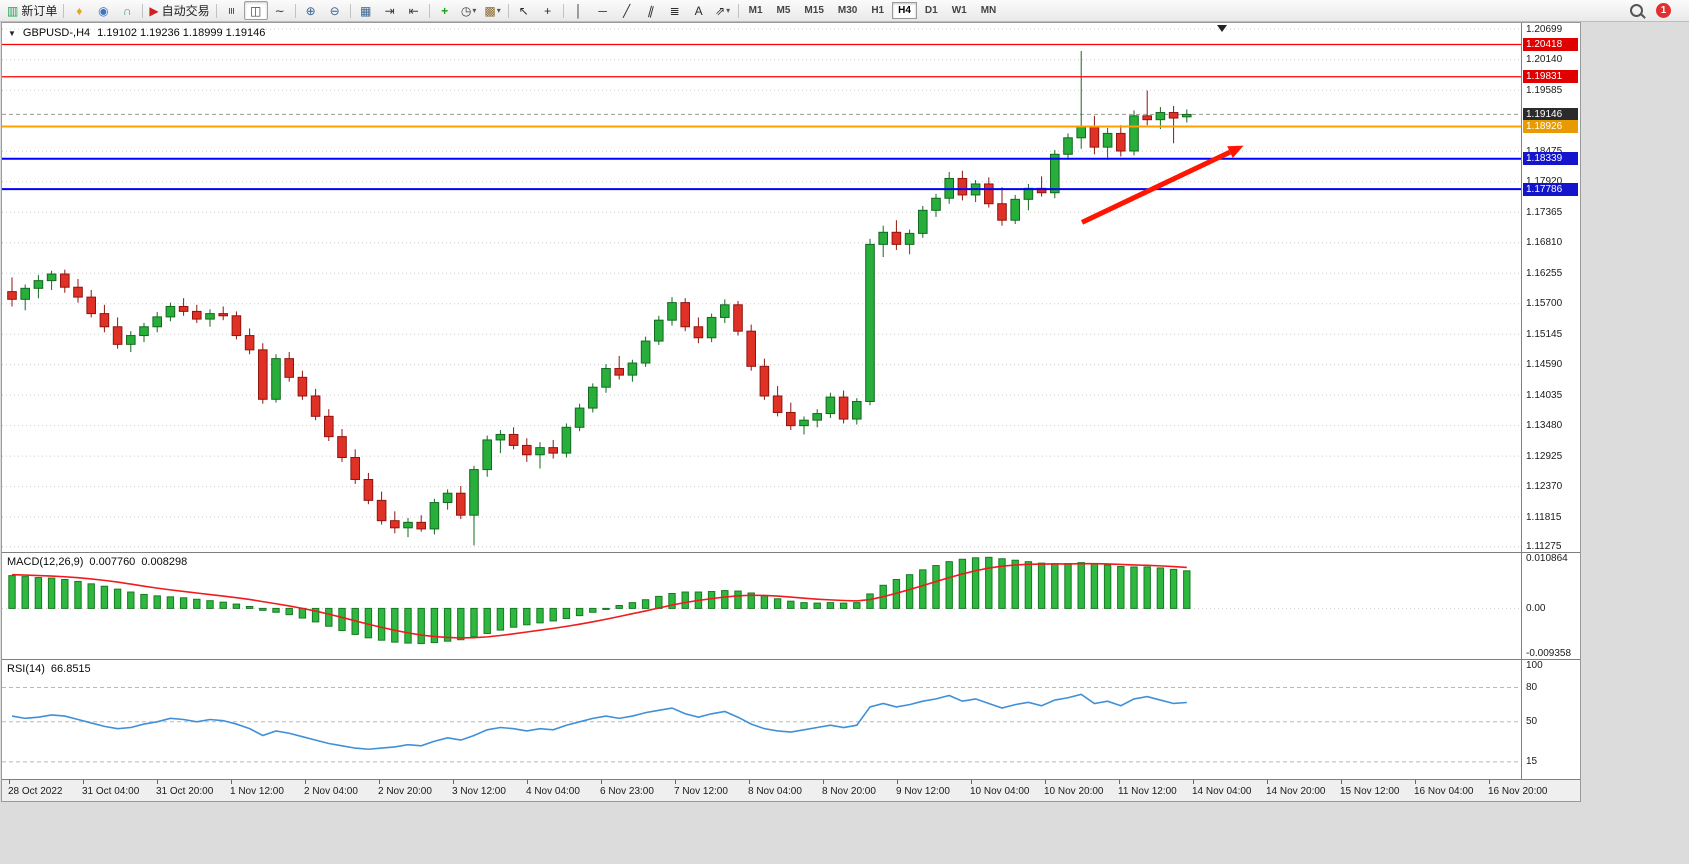 Image resolution: width=1689 pixels, height=864 pixels. What do you see at coordinates (878, 10) in the screenshot?
I see `timeframe-button-h1: H1` at bounding box center [878, 10].